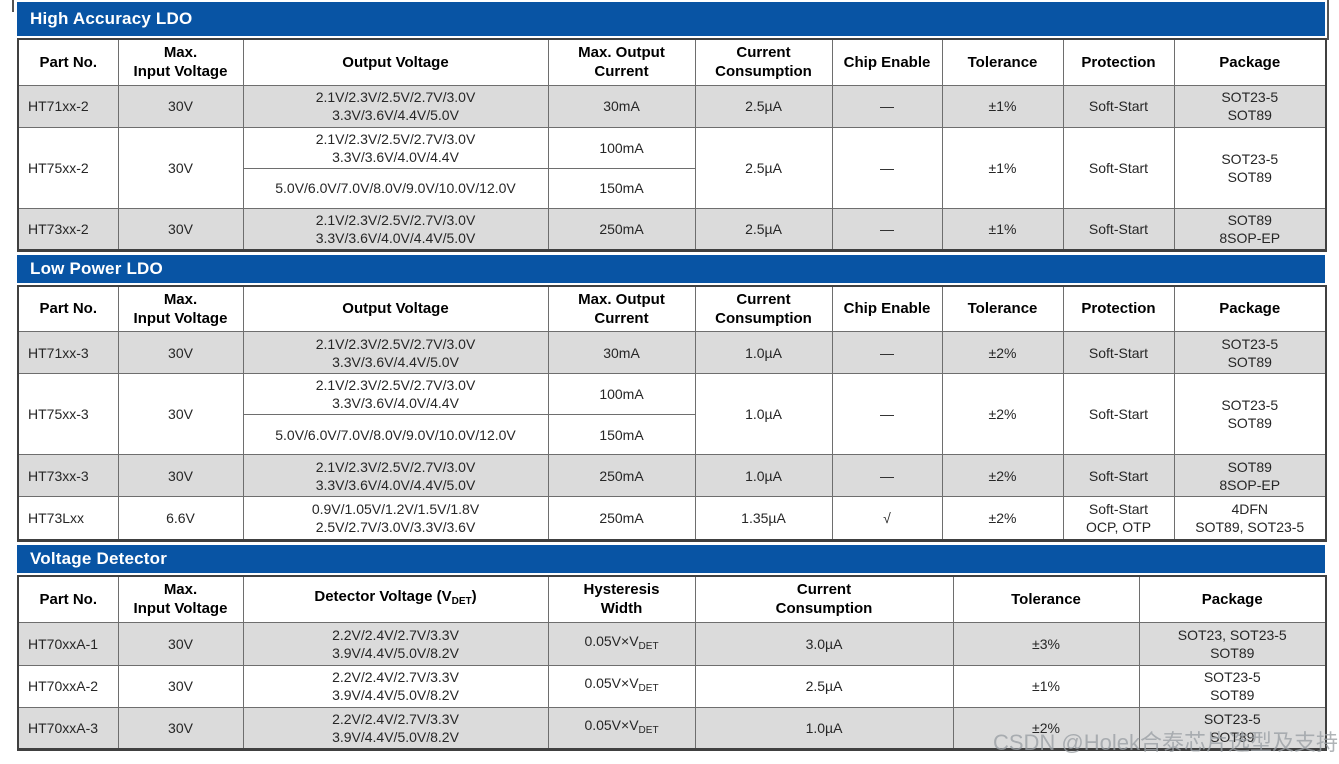 Image resolution: width=1339 pixels, height=764 pixels. What do you see at coordinates (111, 18) in the screenshot?
I see `section-title: High Accuracy LDO` at bounding box center [111, 18].